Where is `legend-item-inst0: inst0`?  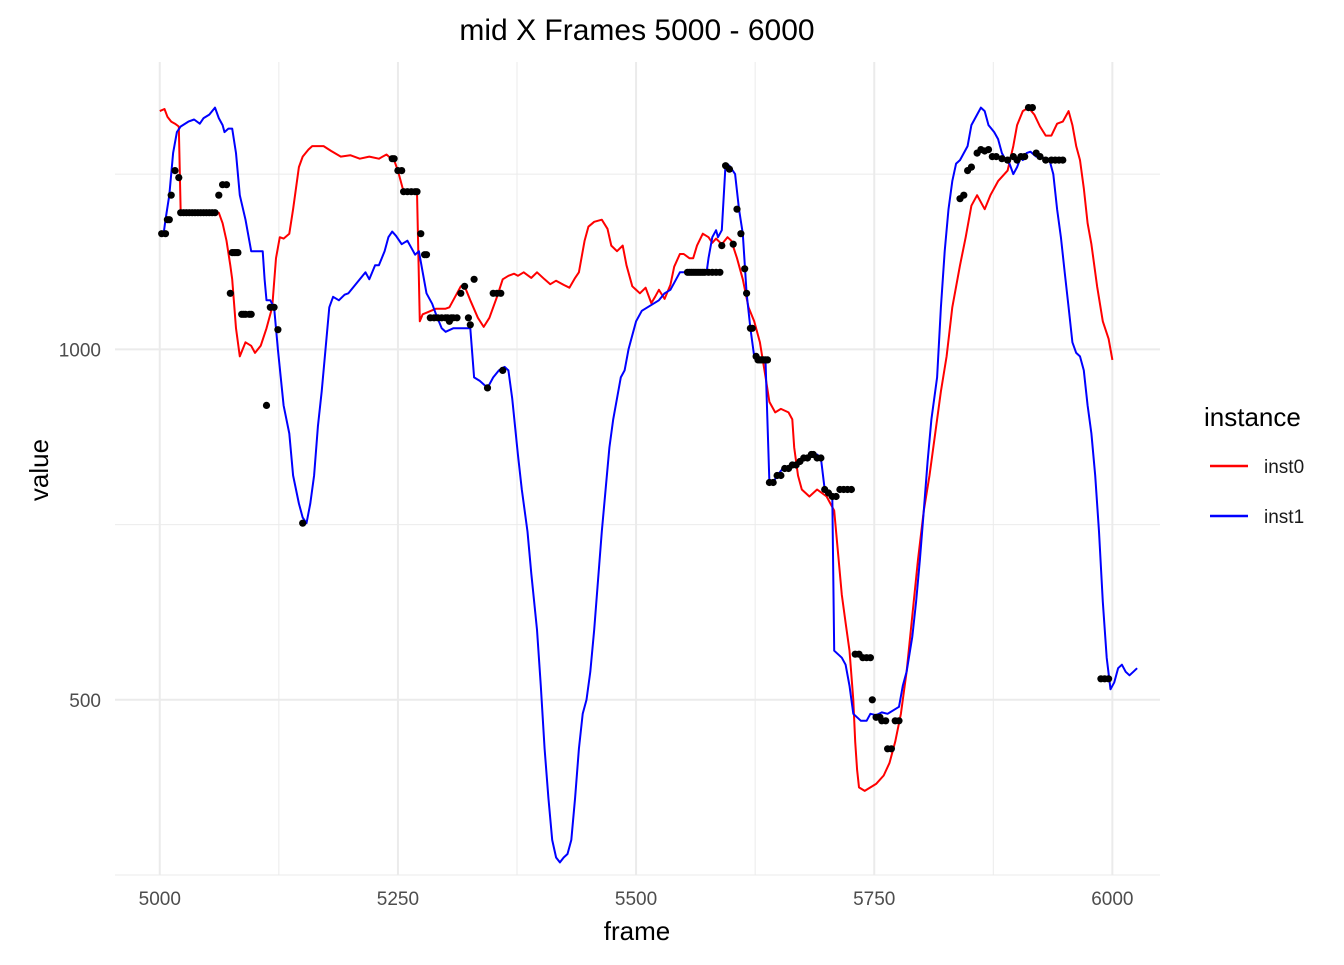 legend-item-inst0: inst0 is located at coordinates (1257, 467).